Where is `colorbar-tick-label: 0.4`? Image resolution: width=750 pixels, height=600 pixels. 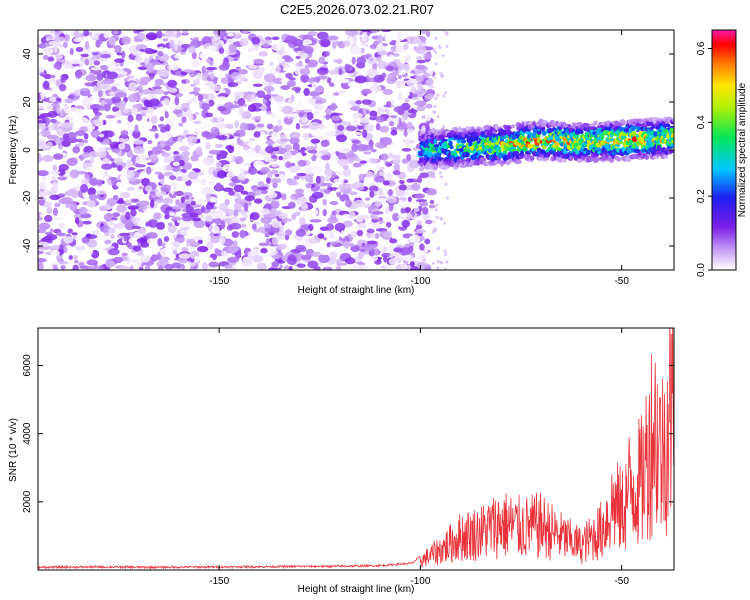 colorbar-tick-label: 0.4 is located at coordinates (701, 122).